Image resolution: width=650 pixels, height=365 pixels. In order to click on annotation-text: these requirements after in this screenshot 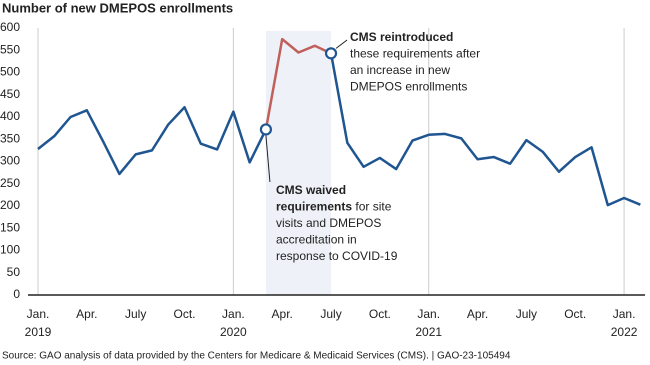, I will do `click(415, 54)`.